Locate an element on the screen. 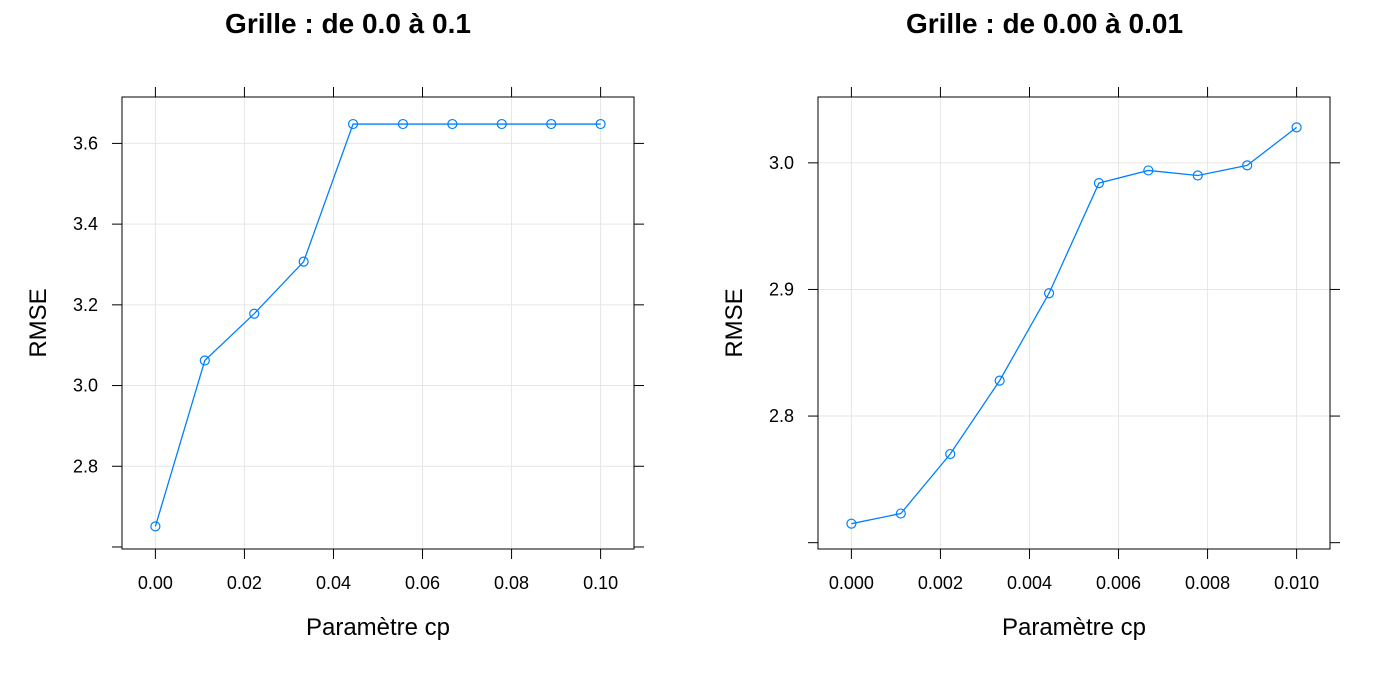 The height and width of the screenshot is (673, 1393). chart-title: Grille : de 0.00 à 0.01 is located at coordinates (1044, 23).